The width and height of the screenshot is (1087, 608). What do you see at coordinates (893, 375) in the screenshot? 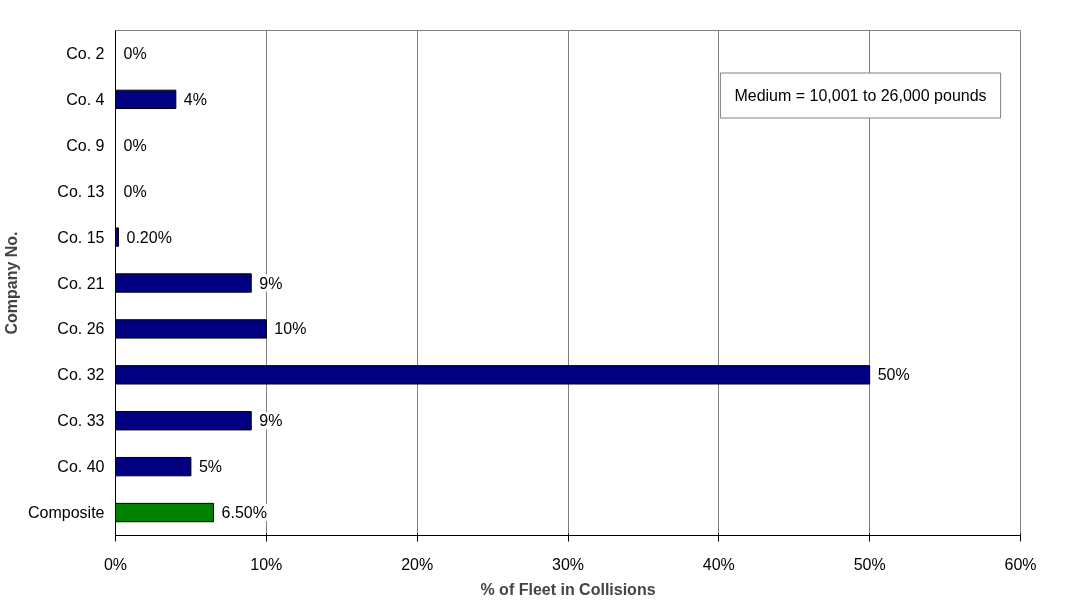
I see `data-label: 50%` at bounding box center [893, 375].